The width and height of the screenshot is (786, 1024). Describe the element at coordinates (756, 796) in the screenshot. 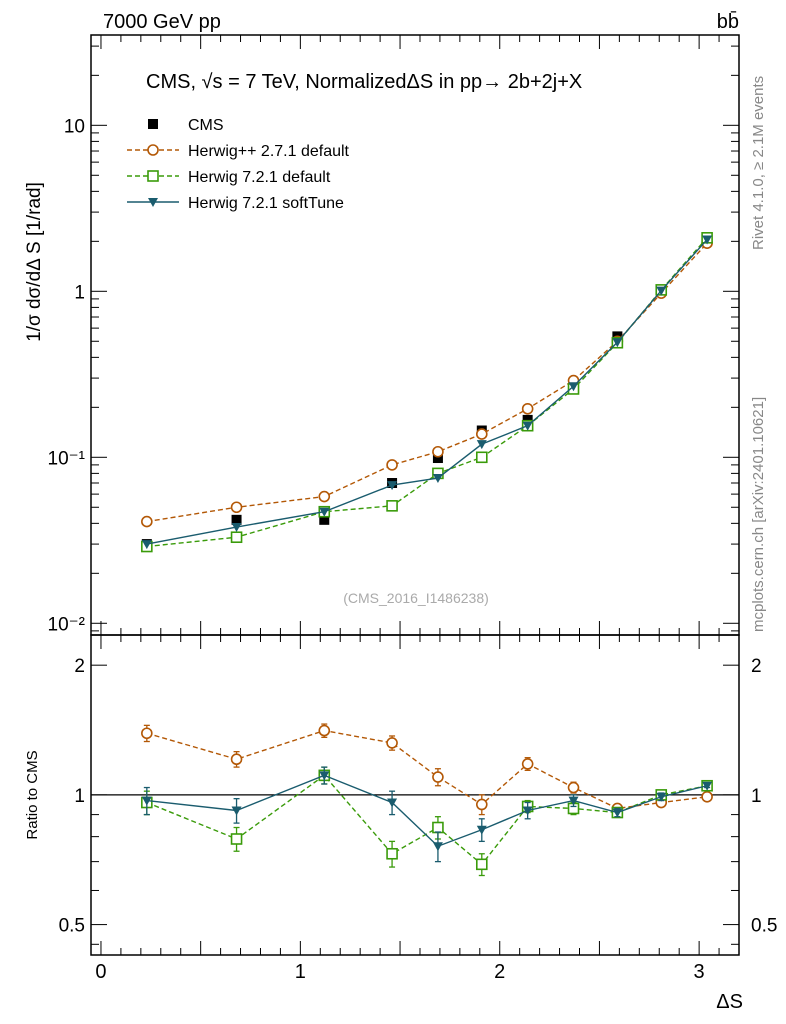

I see `y-tick-label-right: 1` at that location.